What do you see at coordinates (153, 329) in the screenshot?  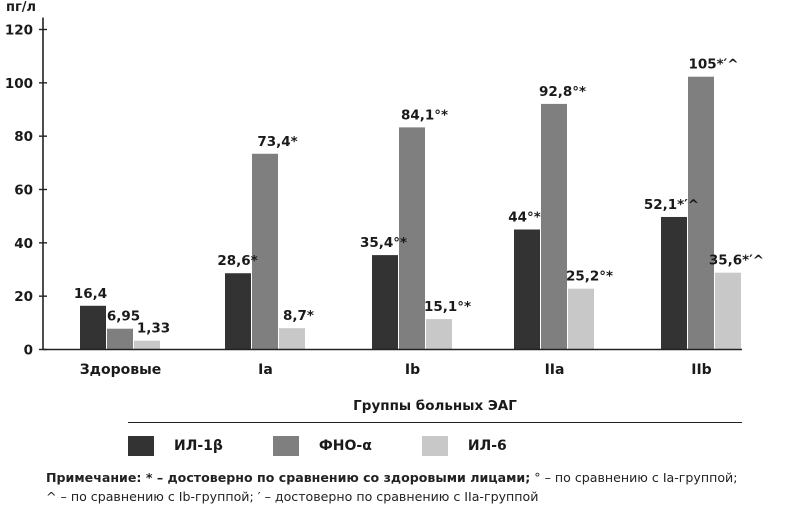 I see `data-label-Здоровые-series-3: 1,33` at bounding box center [153, 329].